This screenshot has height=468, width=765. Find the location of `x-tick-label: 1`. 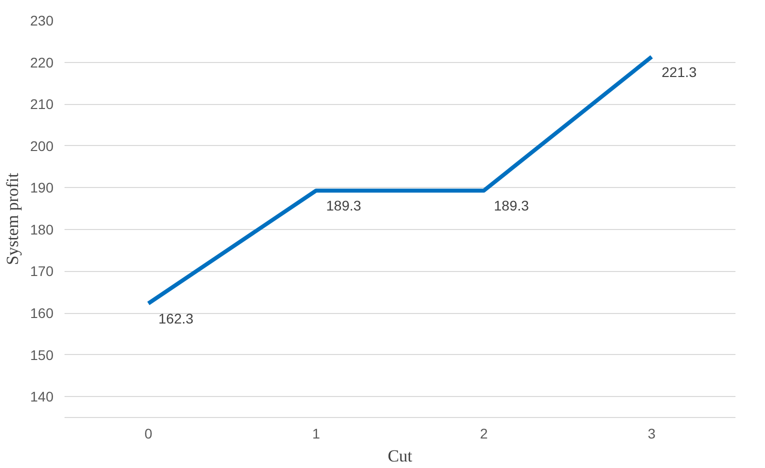

x-tick-label: 1 is located at coordinates (316, 434).